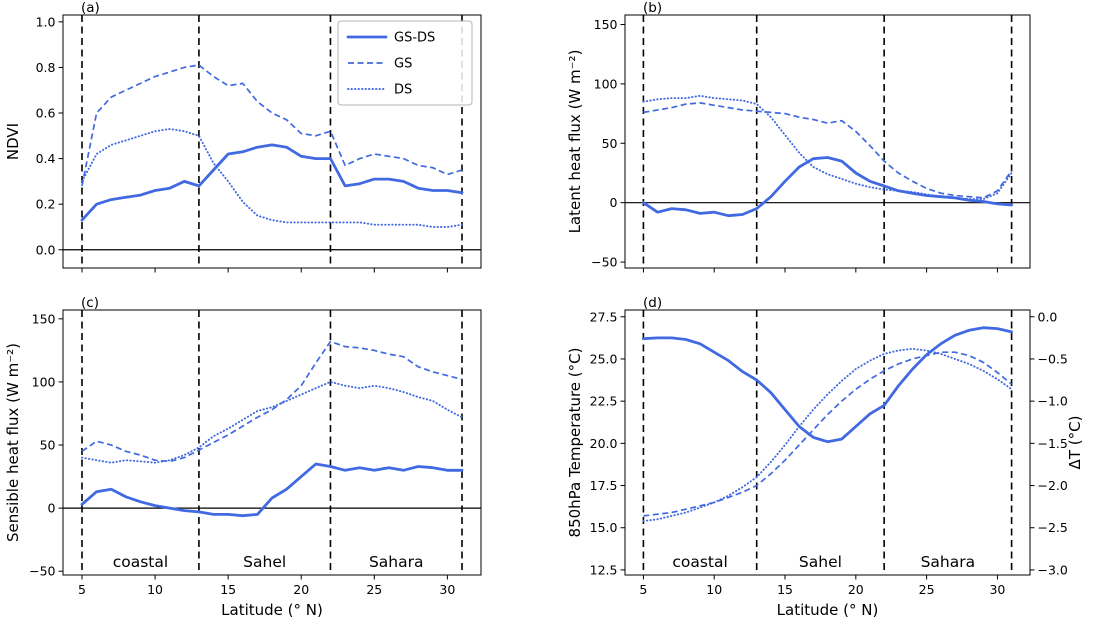 The image size is (1095, 628). I want to click on y-tick-label: 0.6, so click(46, 113).